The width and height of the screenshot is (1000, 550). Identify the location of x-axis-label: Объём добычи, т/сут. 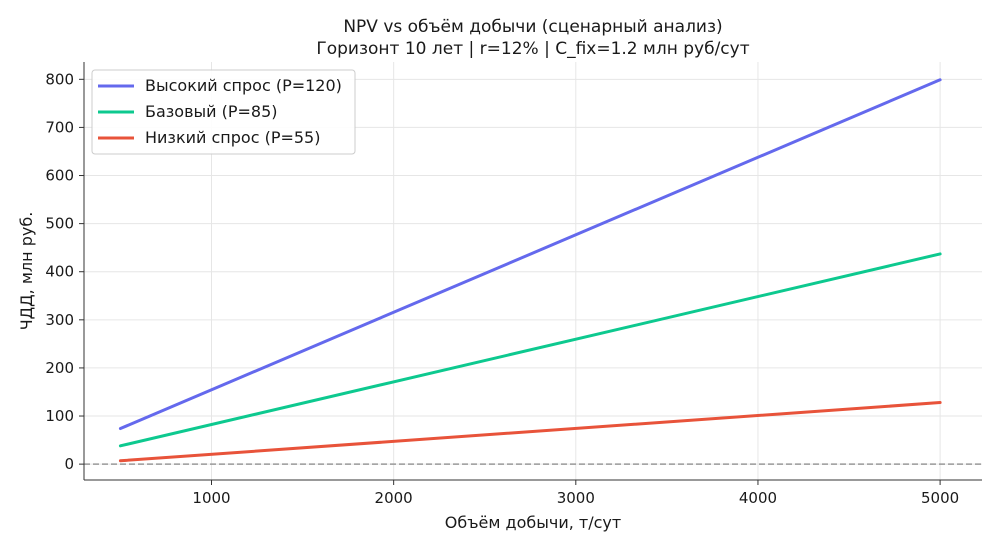
(533, 522).